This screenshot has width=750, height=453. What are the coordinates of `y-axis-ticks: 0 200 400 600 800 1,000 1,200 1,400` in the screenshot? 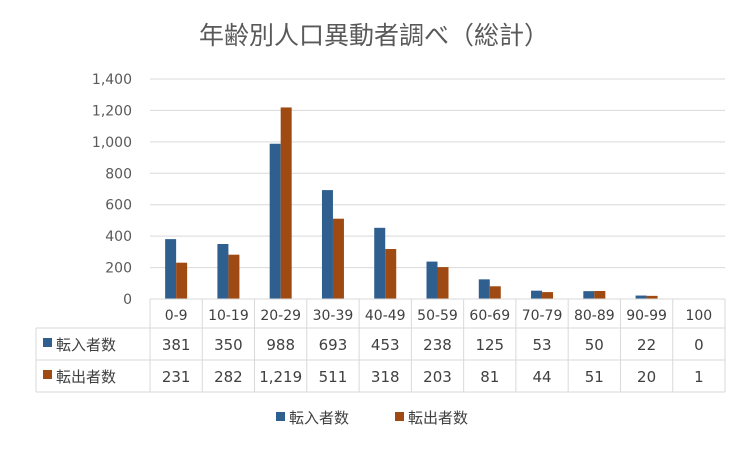 It's located at (112, 190).